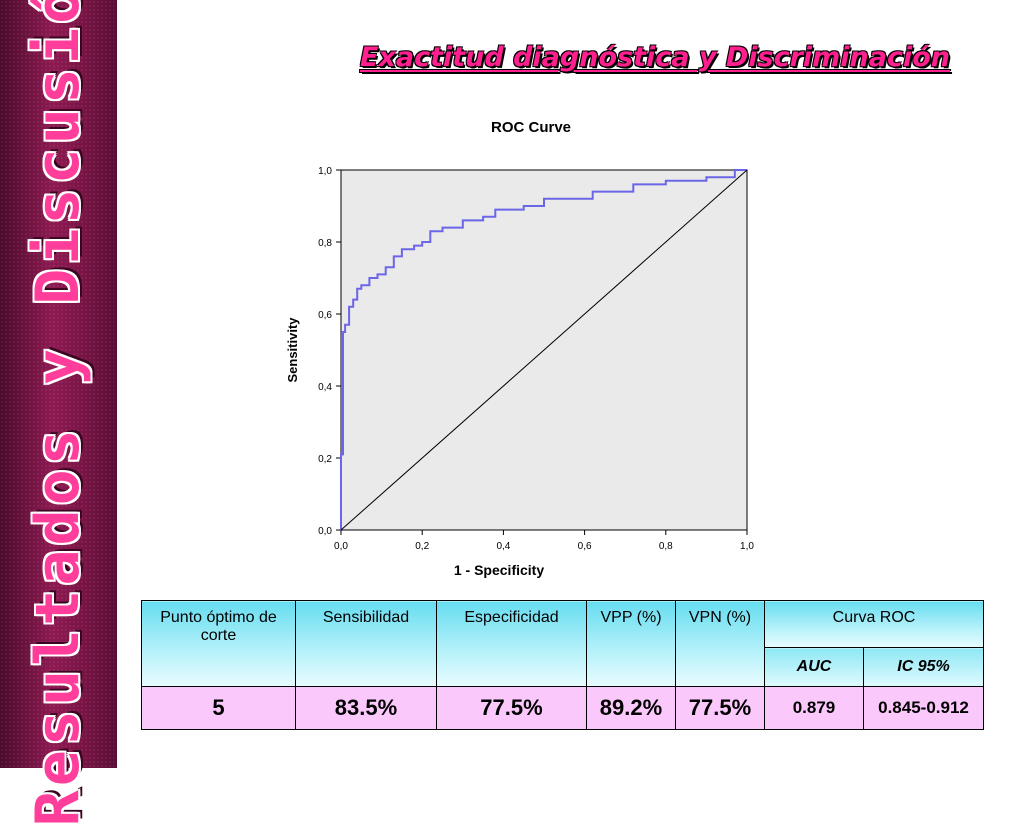 The width and height of the screenshot is (1024, 826). What do you see at coordinates (666, 546) in the screenshot?
I see `x-tick-label: 0,8` at bounding box center [666, 546].